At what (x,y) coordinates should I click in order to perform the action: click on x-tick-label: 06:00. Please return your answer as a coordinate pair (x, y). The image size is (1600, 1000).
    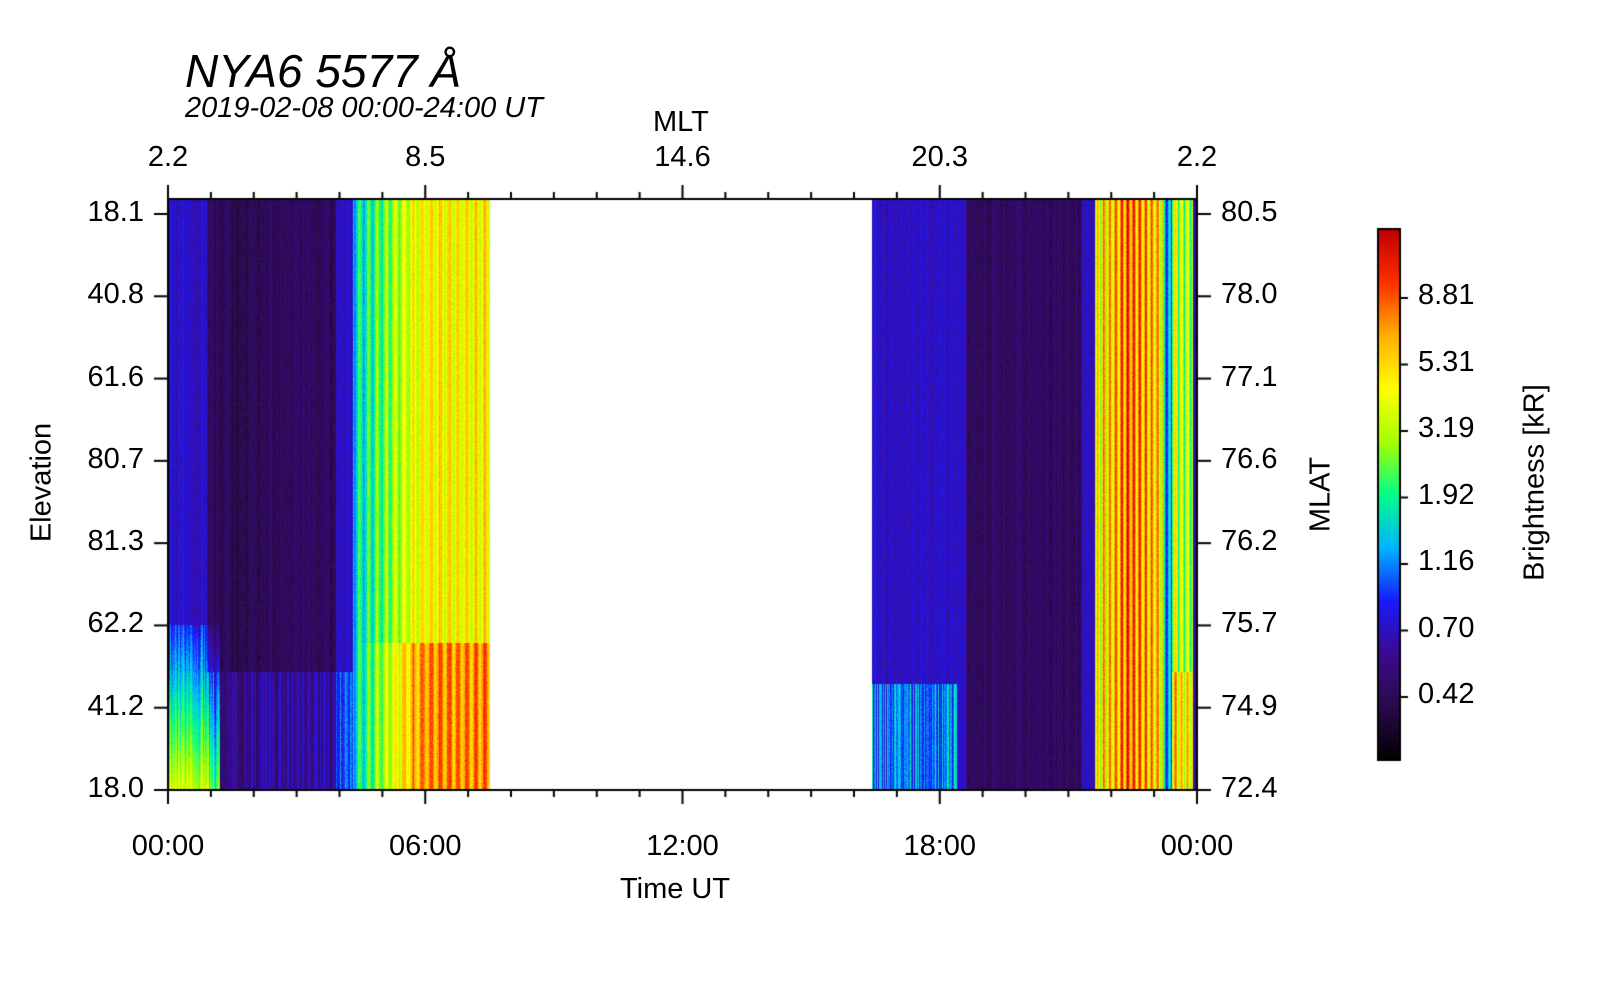
    Looking at the image, I should click on (425, 846).